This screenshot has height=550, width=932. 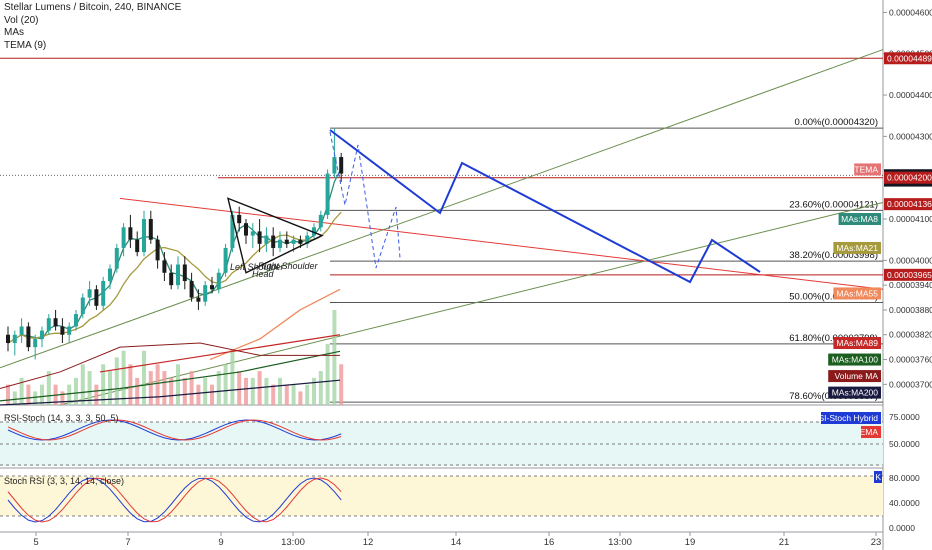 I want to click on triangle-pattern, so click(x=275, y=235).